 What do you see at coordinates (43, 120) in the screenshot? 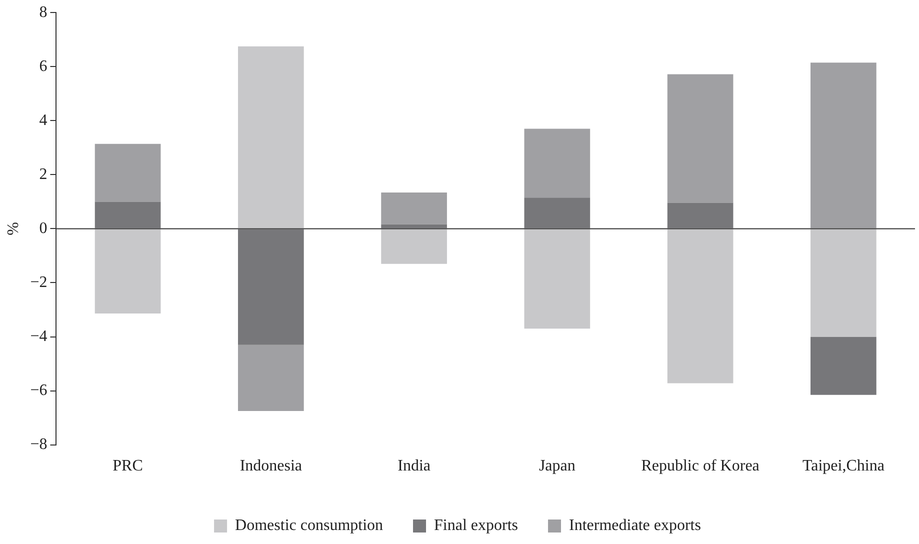
I see `y-tick-label: 4` at bounding box center [43, 120].